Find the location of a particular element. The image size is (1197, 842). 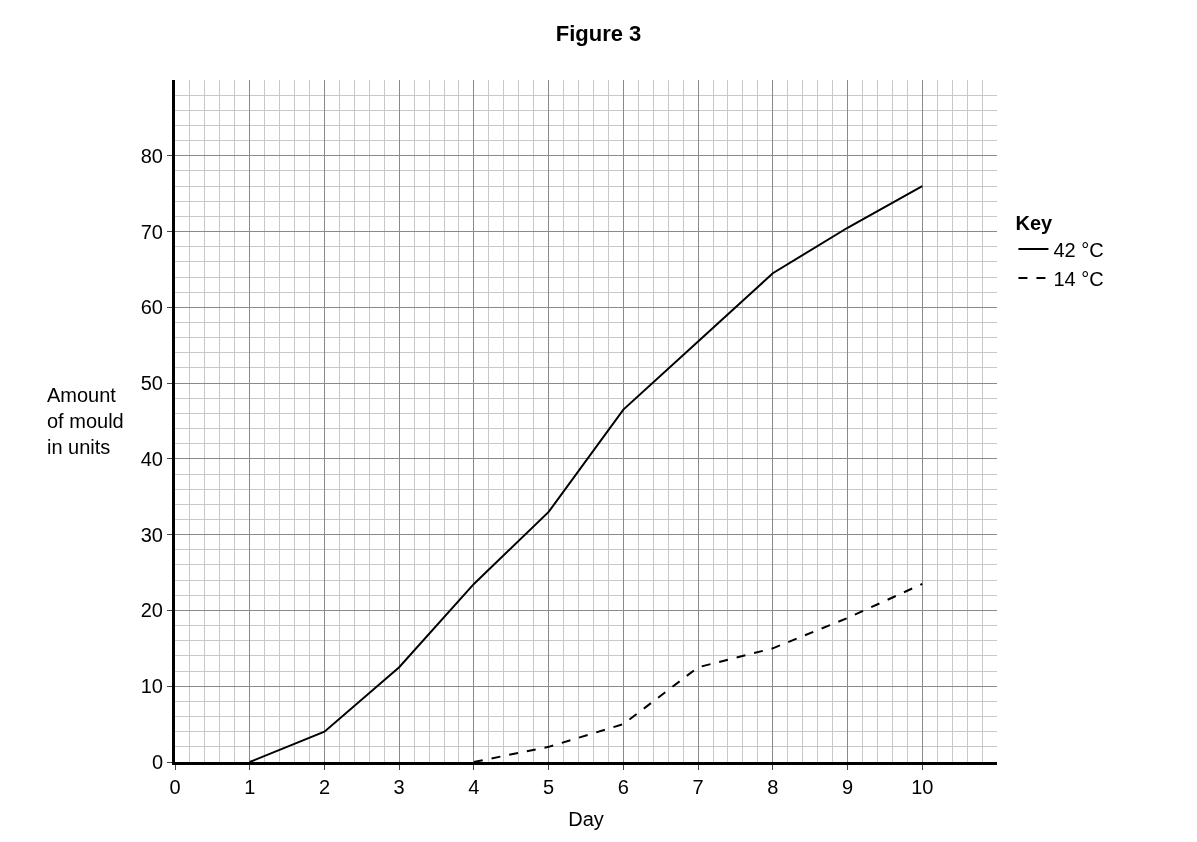

x-tick-label: 3 is located at coordinates (399, 787).